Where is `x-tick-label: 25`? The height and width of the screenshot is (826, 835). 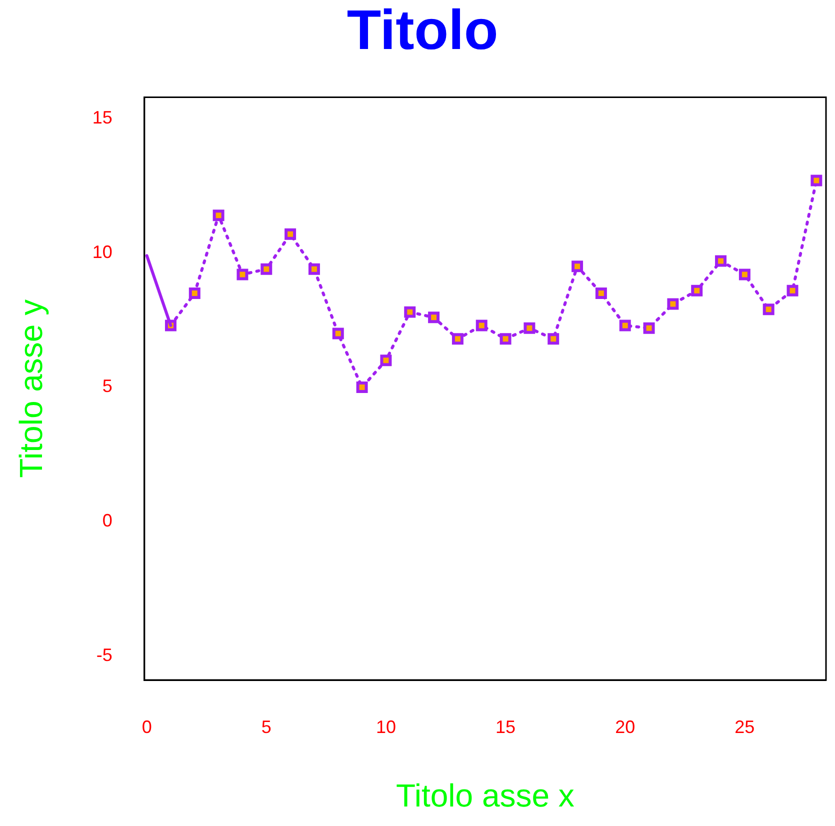
x-tick-label: 25 is located at coordinates (744, 726).